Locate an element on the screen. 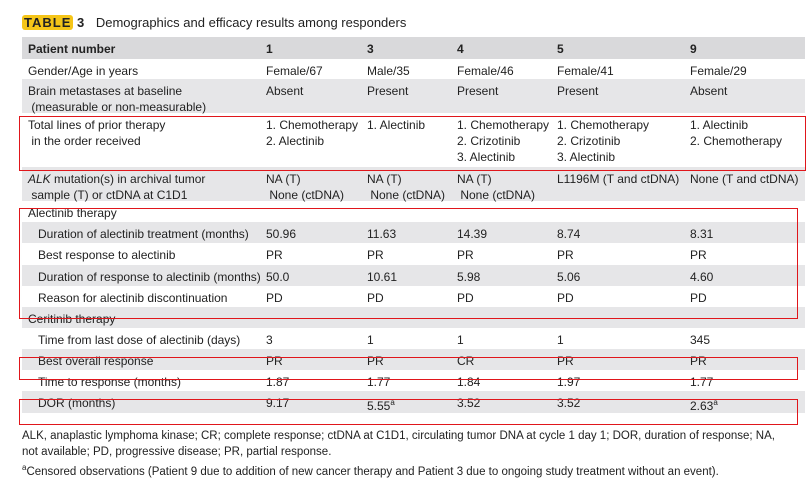 Image resolution: width=809 pixels, height=480 pixels. section-row: Alectinib therapy is located at coordinates (413, 211).